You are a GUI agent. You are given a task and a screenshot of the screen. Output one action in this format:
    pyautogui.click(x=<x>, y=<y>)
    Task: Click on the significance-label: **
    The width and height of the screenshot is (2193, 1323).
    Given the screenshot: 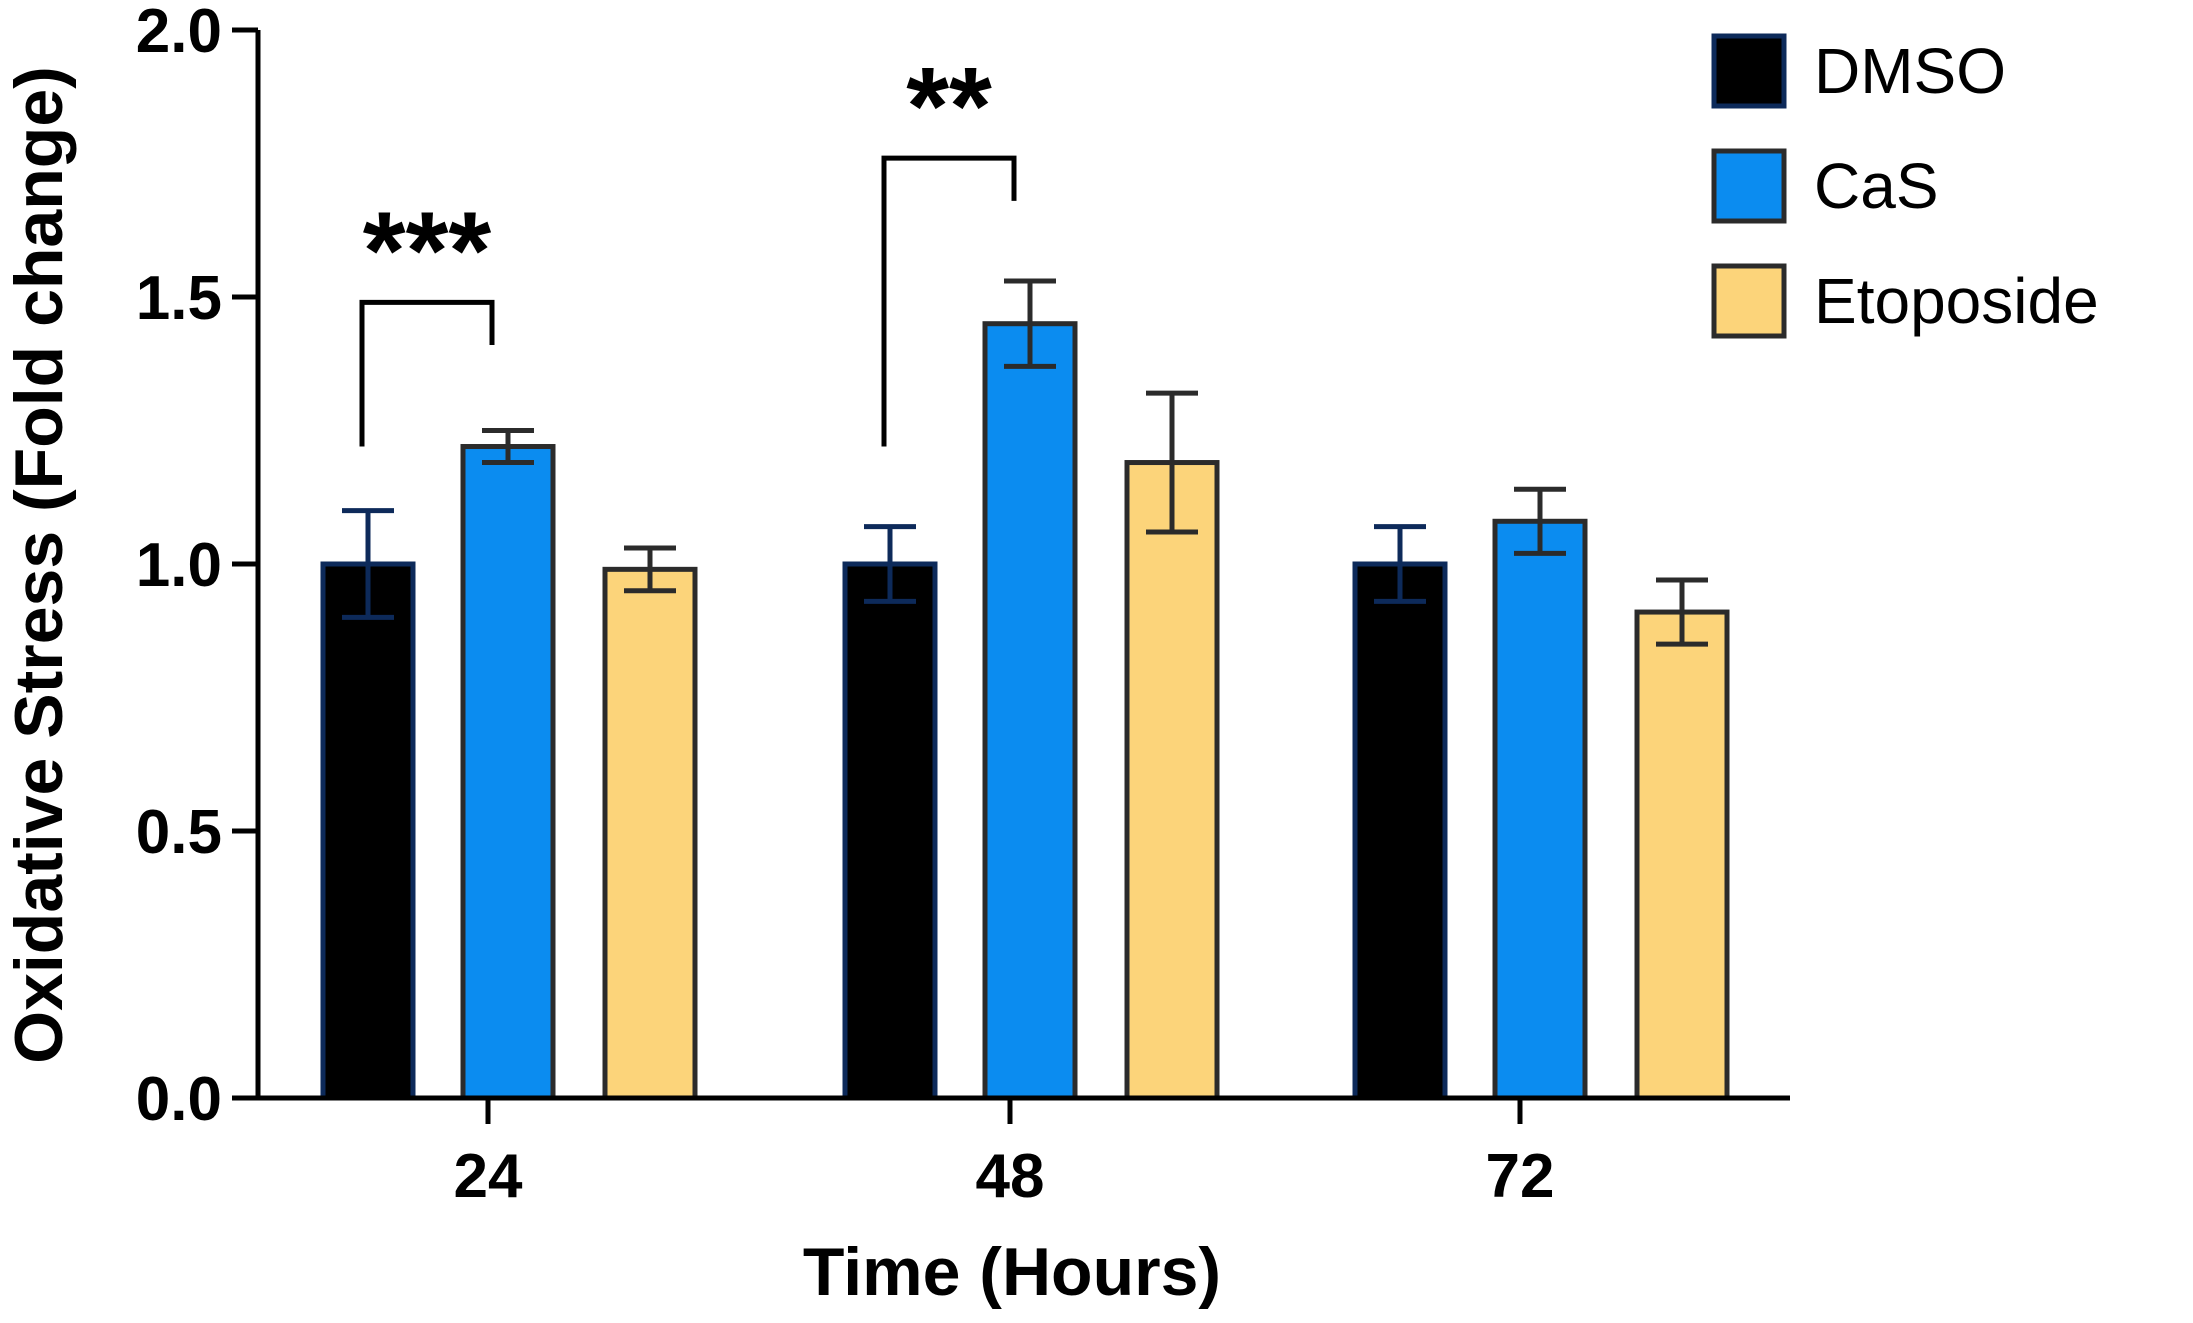 What is the action you would take?
    pyautogui.click(x=949, y=106)
    